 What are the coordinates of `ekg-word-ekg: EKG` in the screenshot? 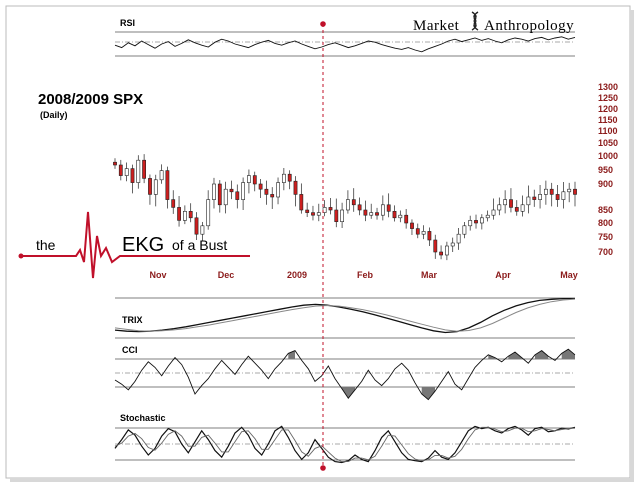 It's located at (143, 245).